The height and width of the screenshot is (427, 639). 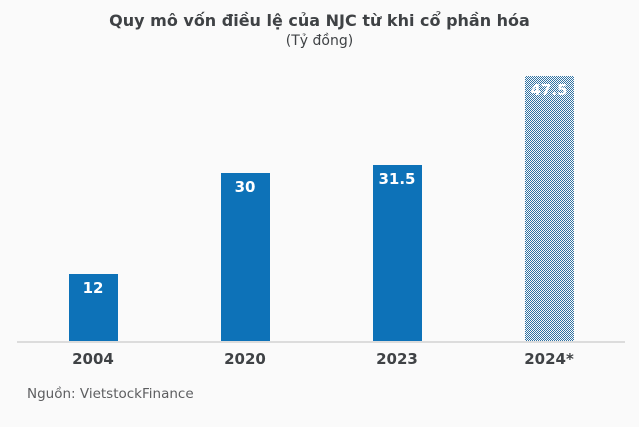 I want to click on x-axis-label: 2023, so click(x=397, y=359).